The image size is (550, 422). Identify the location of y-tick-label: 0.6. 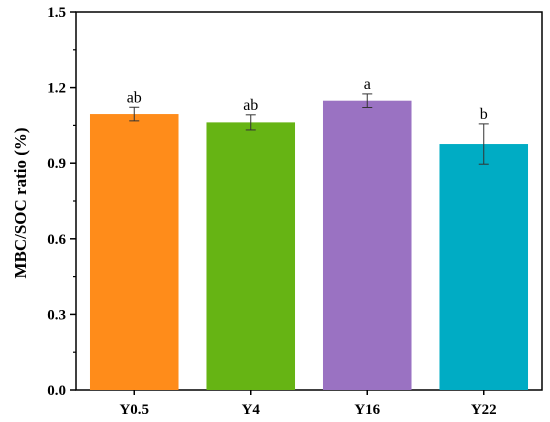
(56, 240).